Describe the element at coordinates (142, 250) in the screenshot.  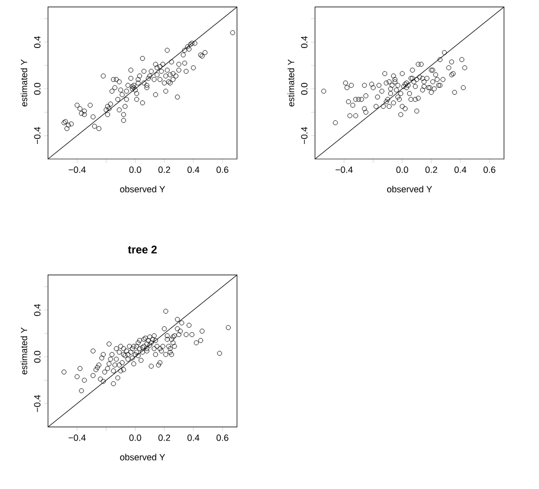
I see `chart-title: tree 2` at that location.